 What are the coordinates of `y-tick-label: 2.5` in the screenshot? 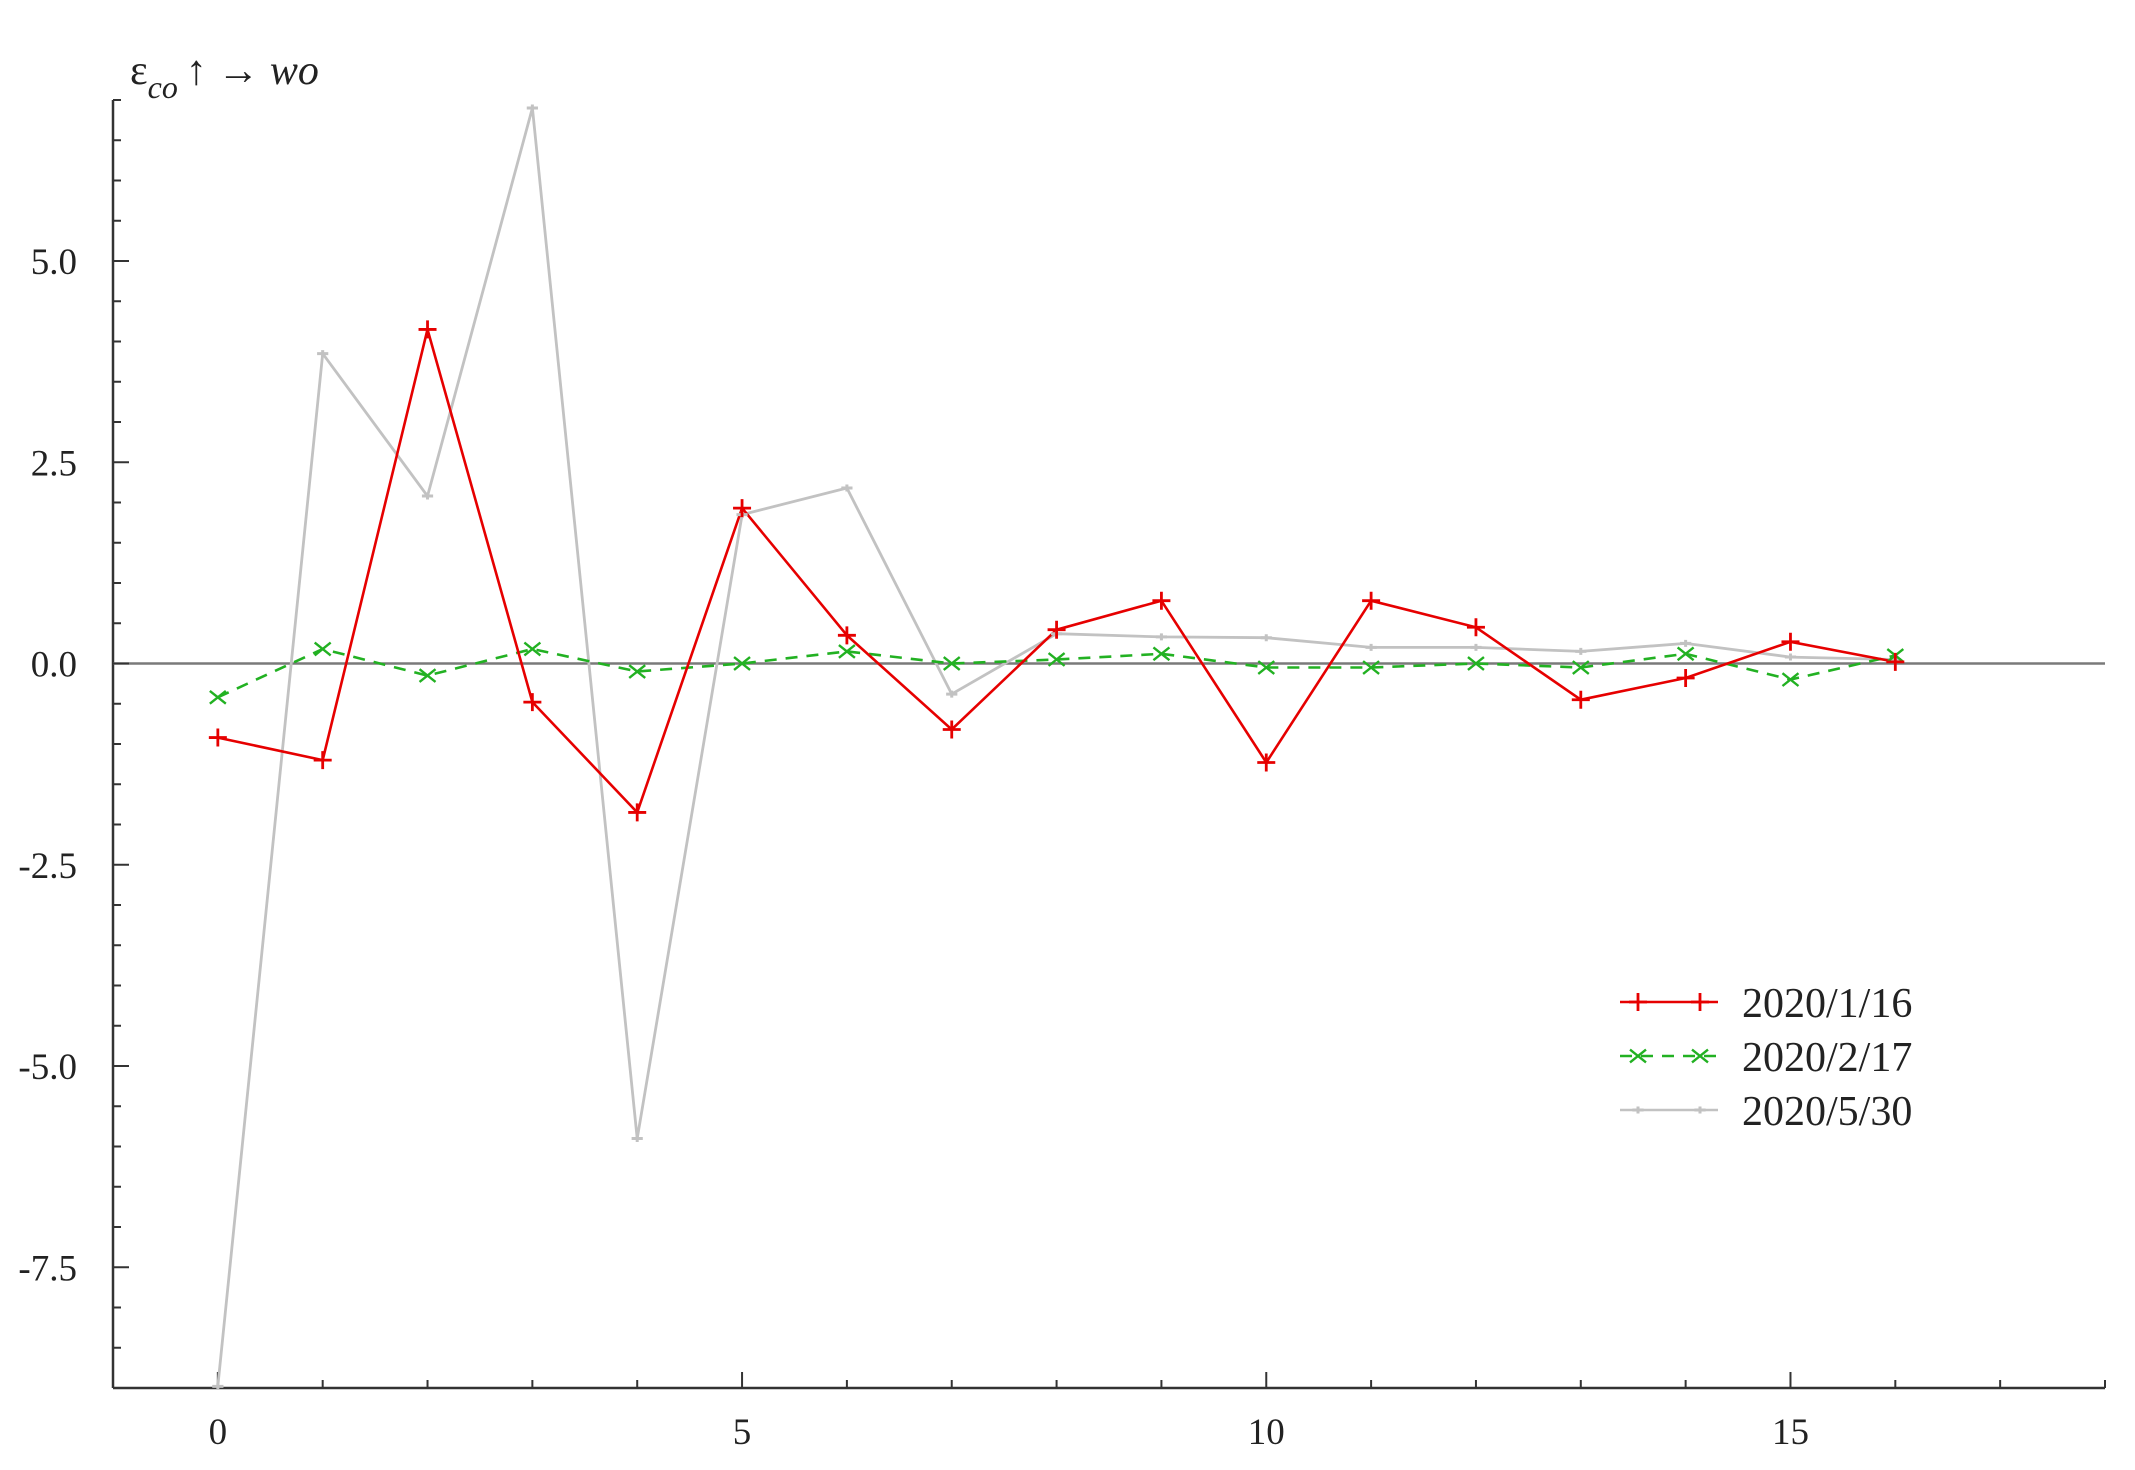 It's located at (54, 463).